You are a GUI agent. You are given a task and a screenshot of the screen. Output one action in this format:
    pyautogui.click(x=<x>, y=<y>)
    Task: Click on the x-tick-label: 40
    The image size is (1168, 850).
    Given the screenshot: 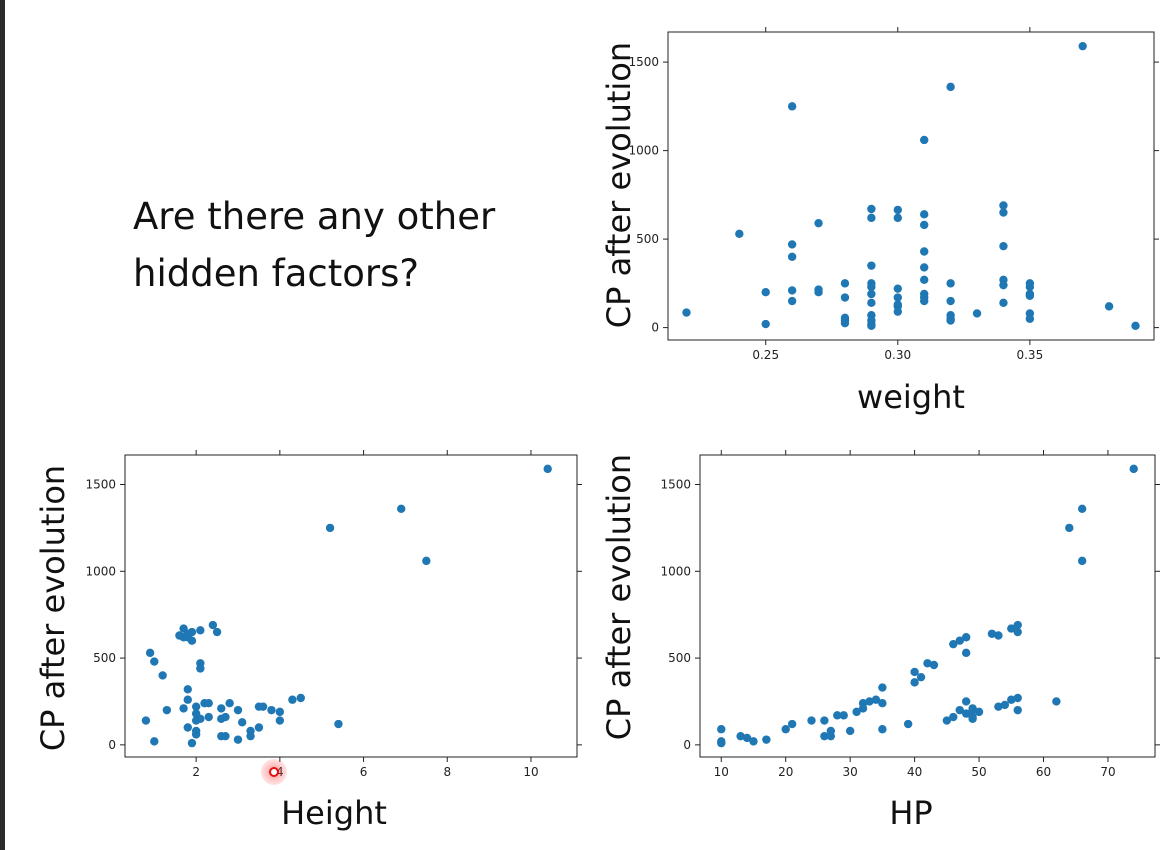 What is the action you would take?
    pyautogui.click(x=914, y=772)
    